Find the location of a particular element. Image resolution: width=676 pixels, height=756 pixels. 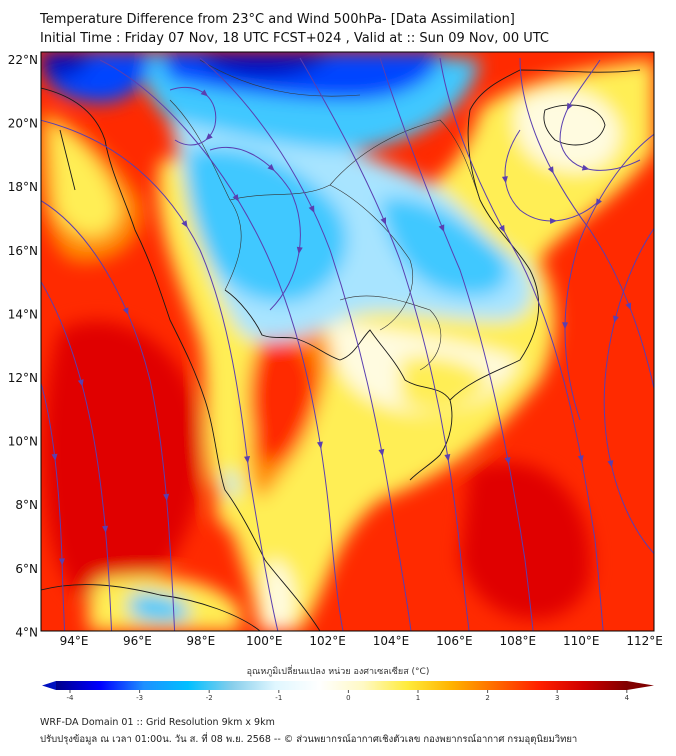

colorbar-tick-label: -2 is located at coordinates (209, 698).